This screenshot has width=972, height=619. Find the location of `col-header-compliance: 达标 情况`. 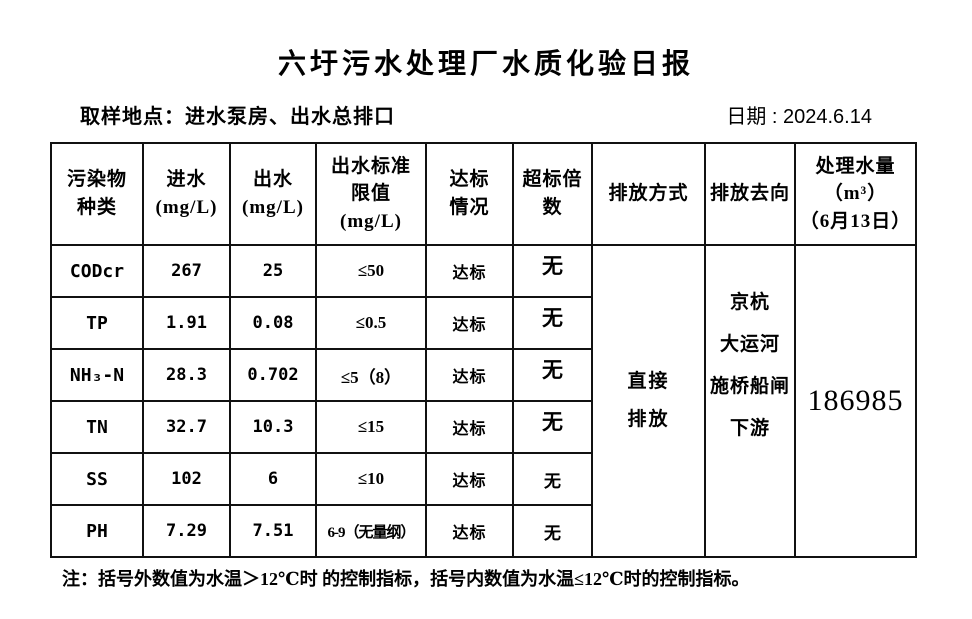

col-header-compliance: 达标 情况 is located at coordinates (469, 194).